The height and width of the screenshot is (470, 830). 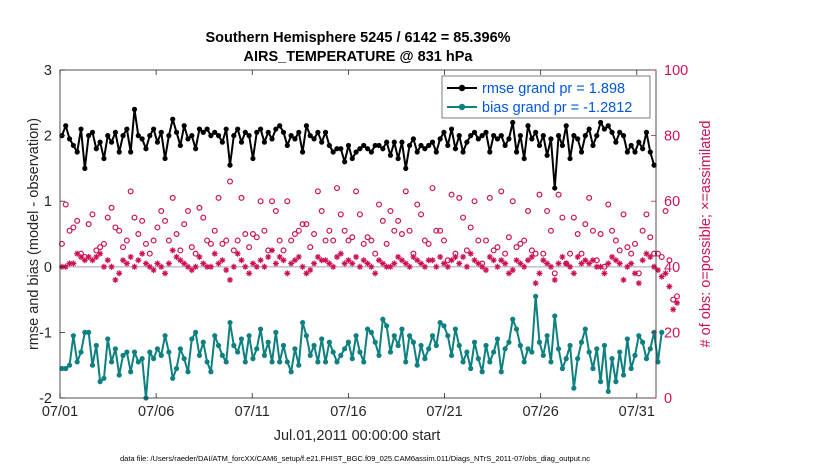 What do you see at coordinates (668, 399) in the screenshot?
I see `right-y-tick-label: 0` at bounding box center [668, 399].